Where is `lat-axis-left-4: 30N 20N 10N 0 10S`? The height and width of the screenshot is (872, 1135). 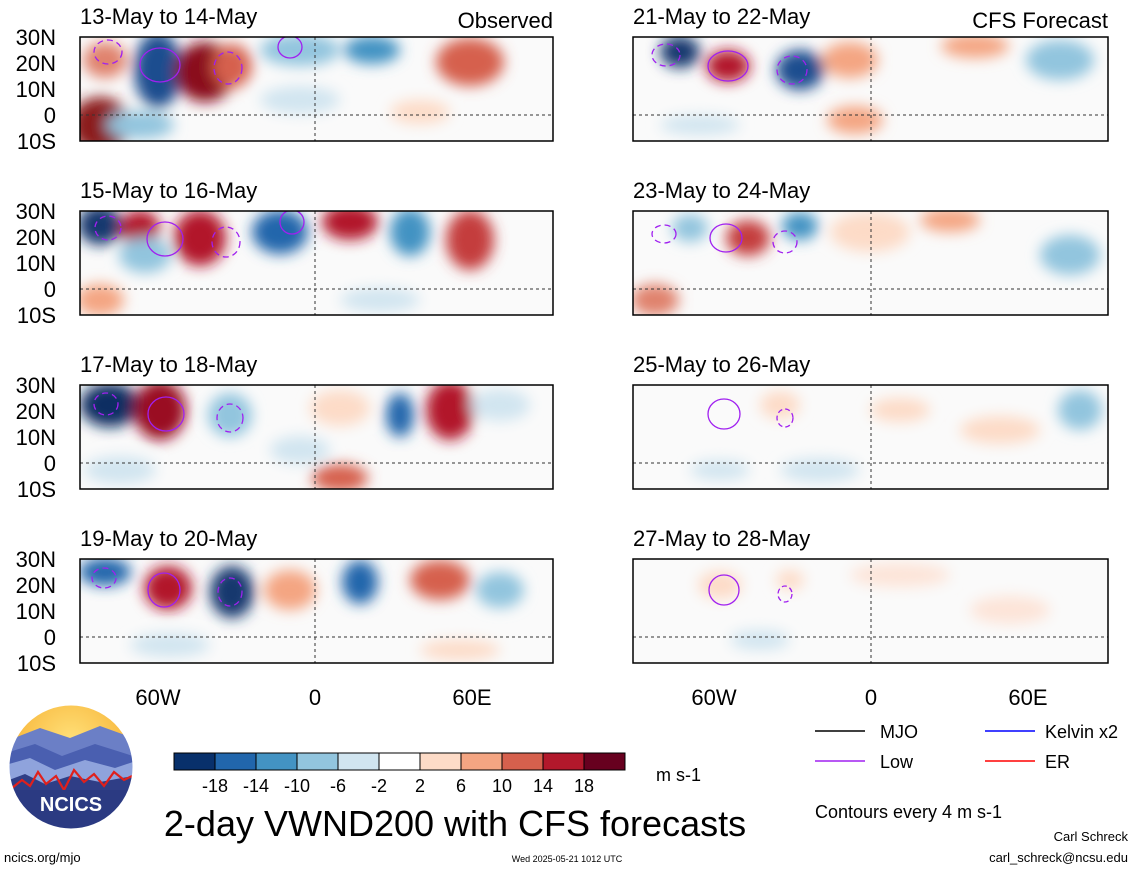
lat-axis-left-4: 30N 20N 10N 0 10S is located at coordinates (36, 611).